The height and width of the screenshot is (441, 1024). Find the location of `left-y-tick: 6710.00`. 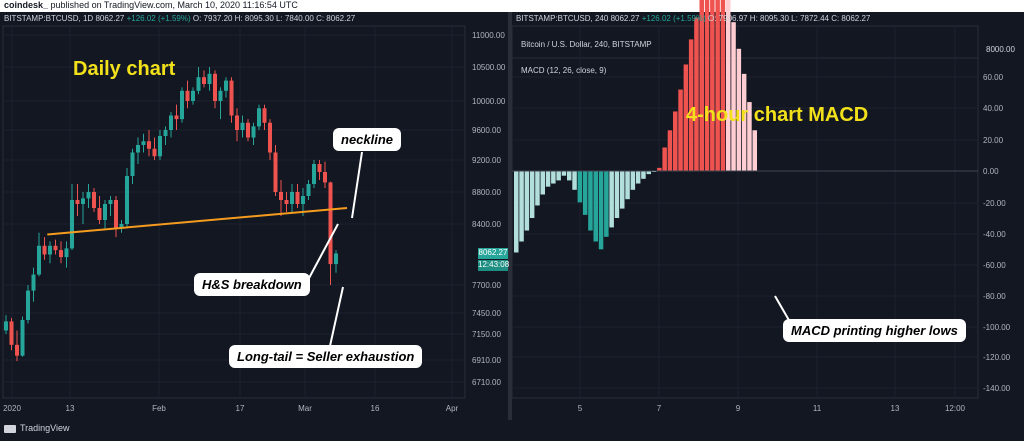

left-y-tick: 6710.00 is located at coordinates (486, 382).